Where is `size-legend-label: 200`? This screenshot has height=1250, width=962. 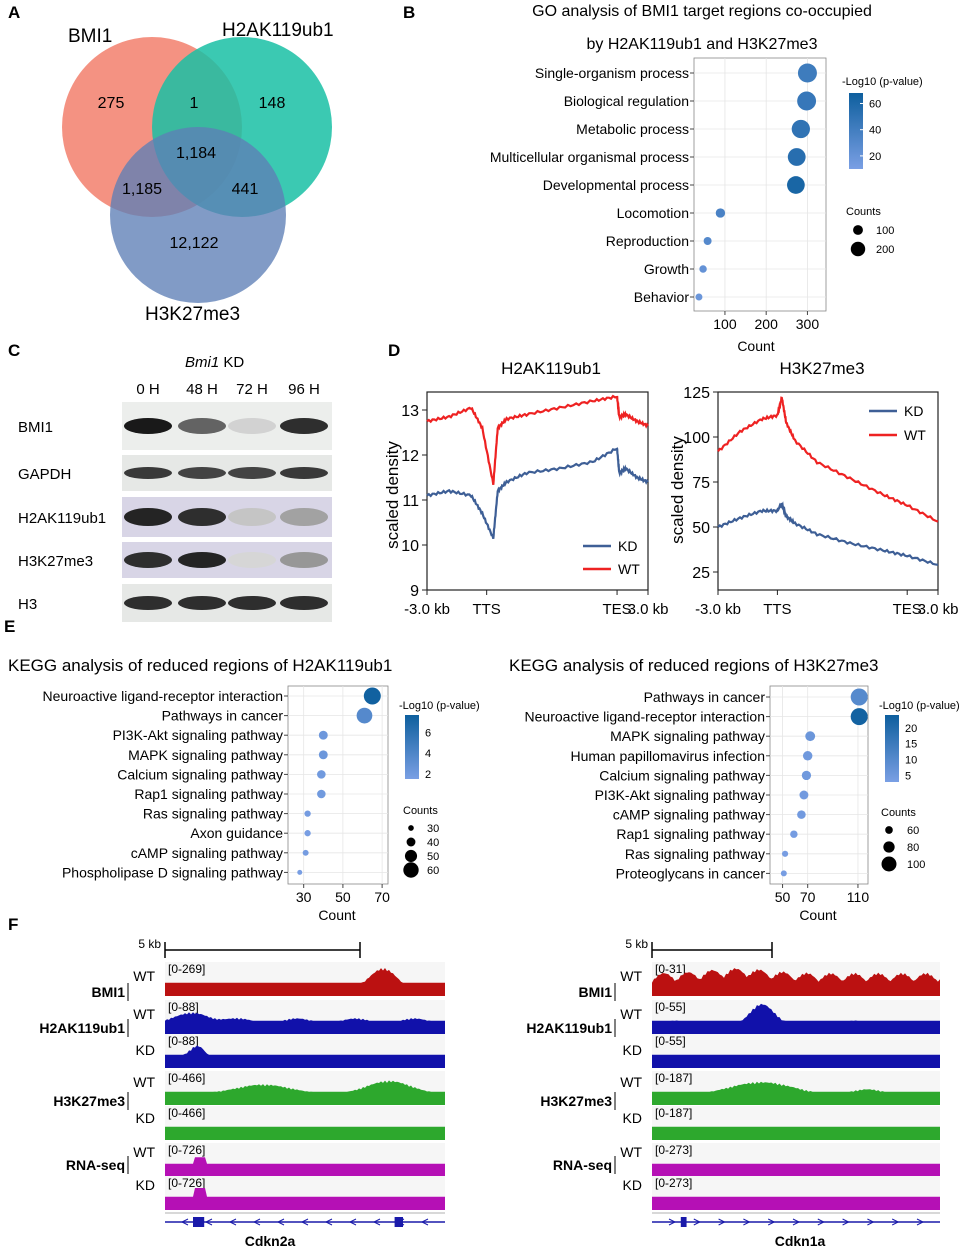
size-legend-label: 200 is located at coordinates (885, 250).